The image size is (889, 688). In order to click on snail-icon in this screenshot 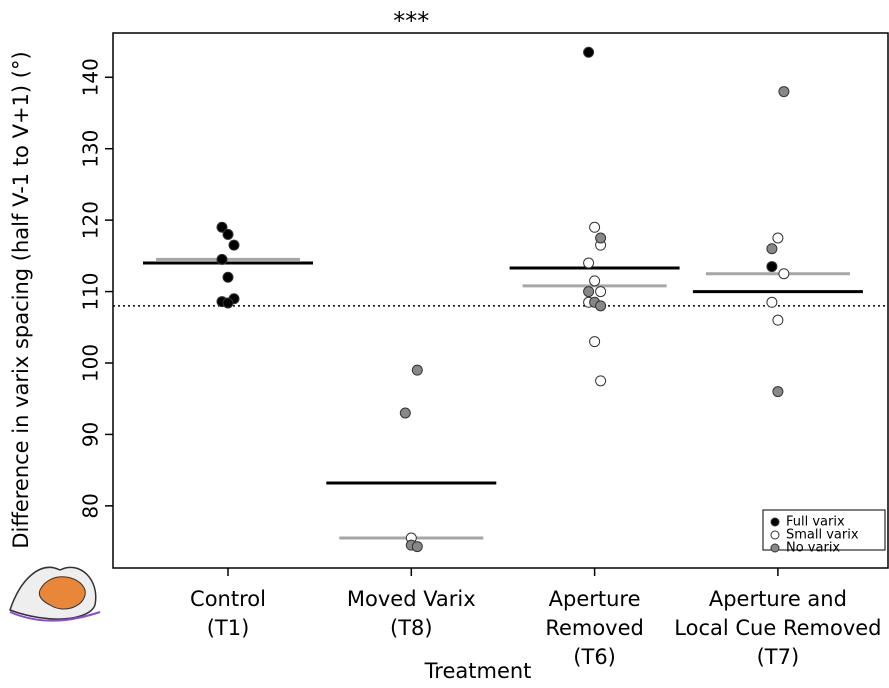, I will do `click(55, 594)`.